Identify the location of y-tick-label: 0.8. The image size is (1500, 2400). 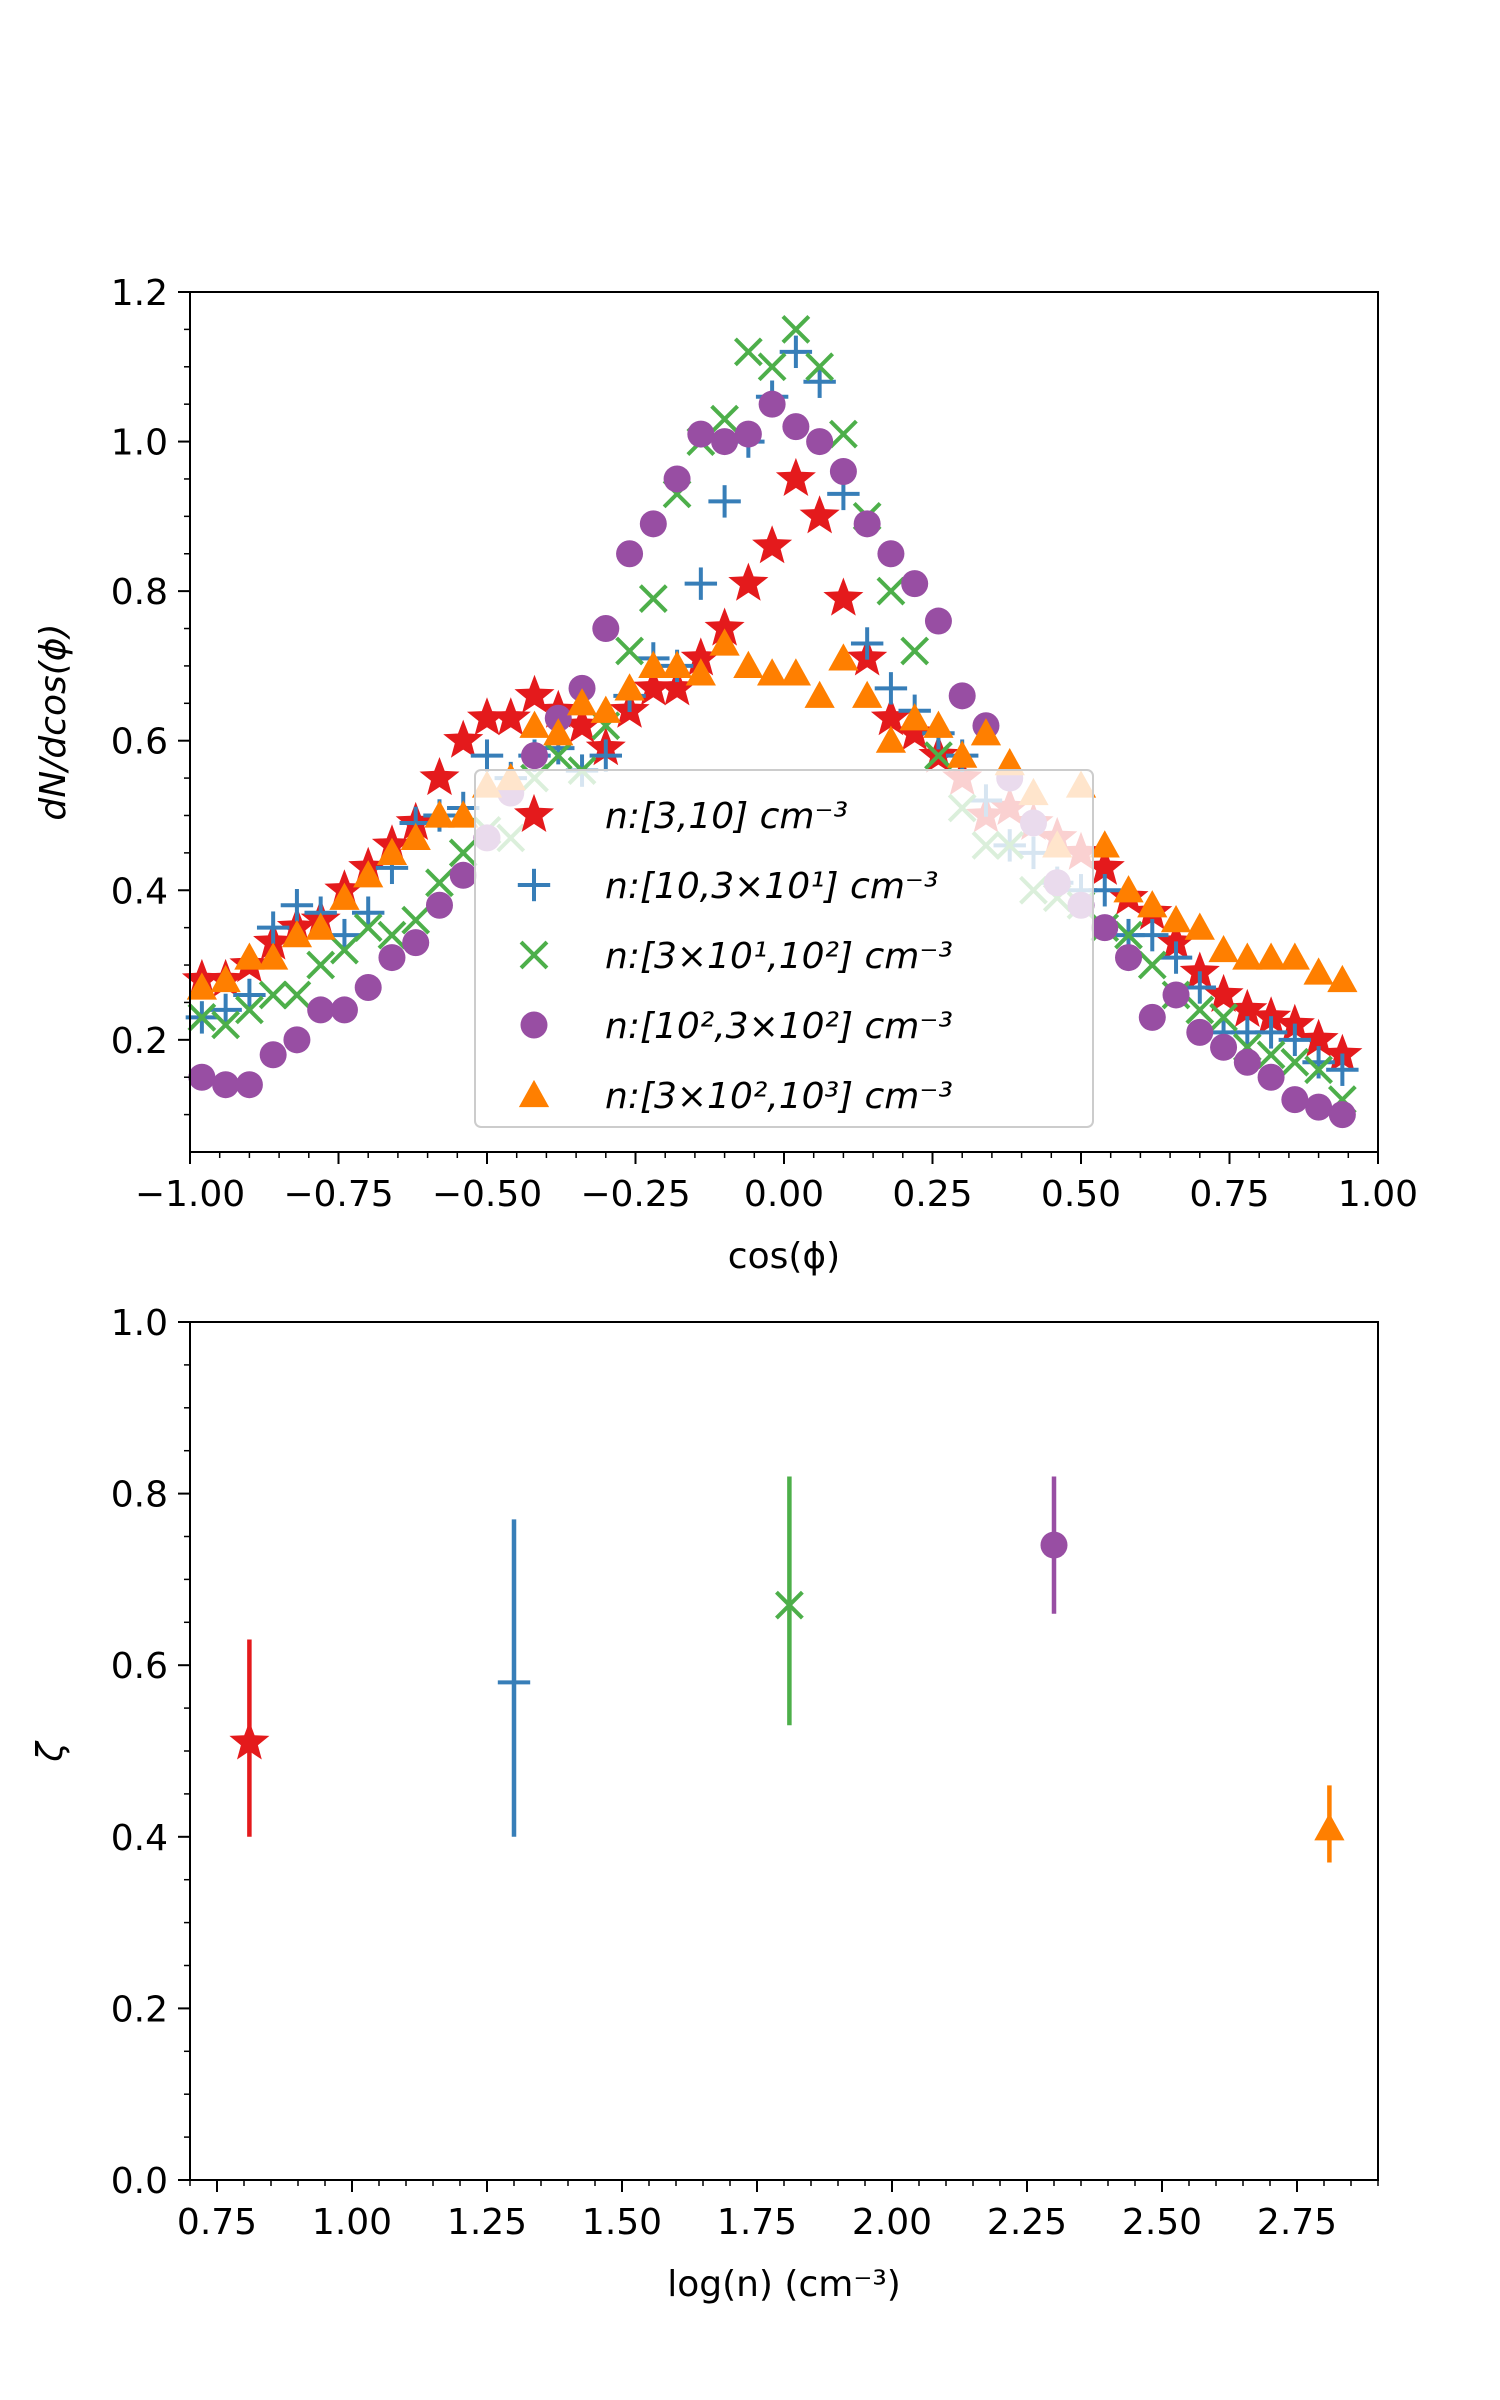
(139, 1495).